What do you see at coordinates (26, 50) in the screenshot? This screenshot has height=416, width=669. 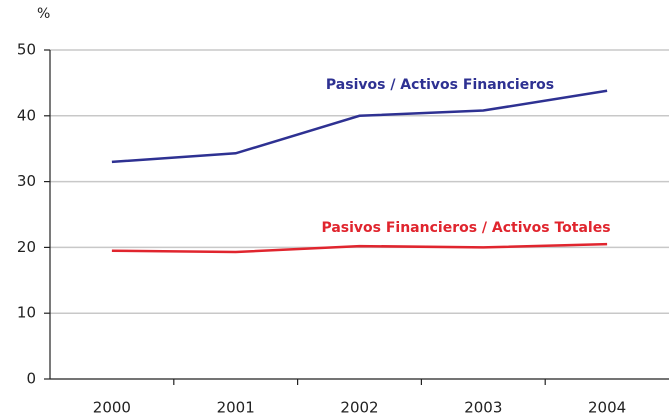 I see `y-tick-label: 50` at bounding box center [26, 50].